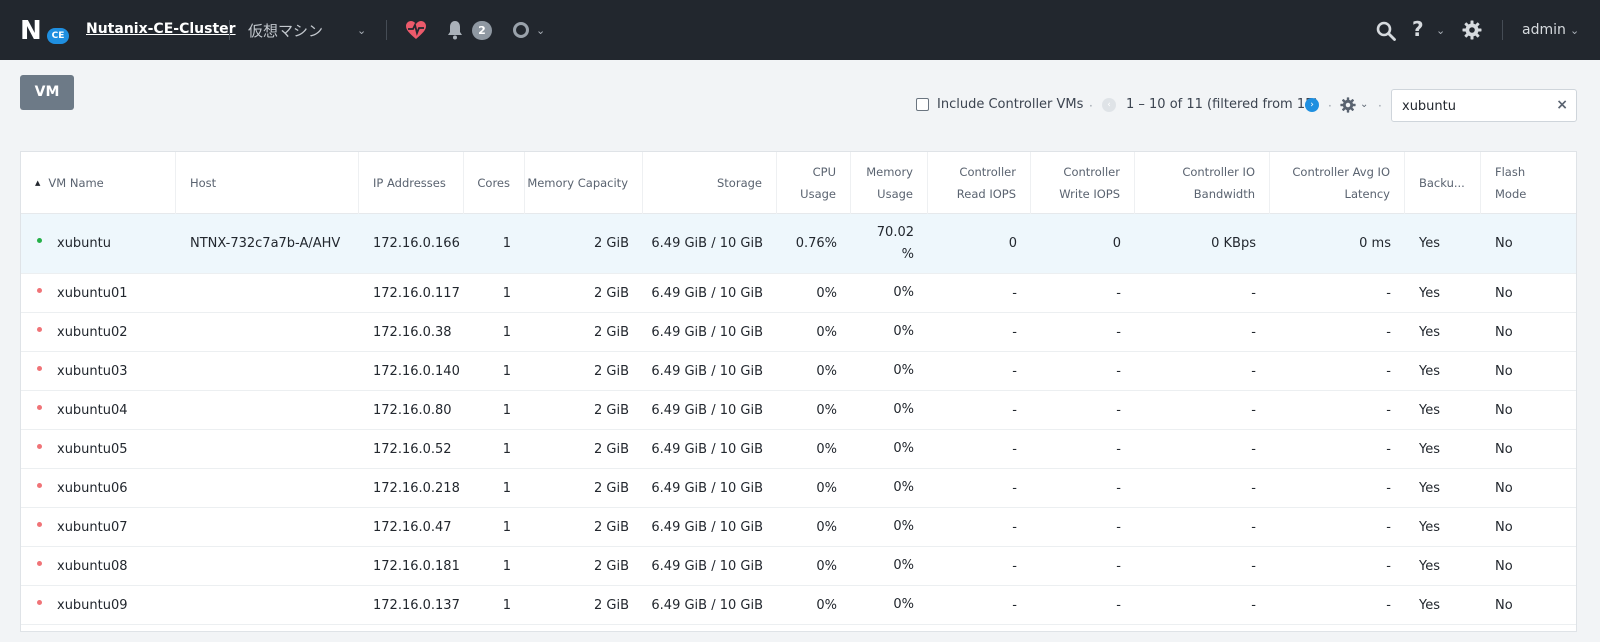  What do you see at coordinates (979, 183) in the screenshot?
I see `column-header-controller-read-iops: Controller Read IOPS` at bounding box center [979, 183].